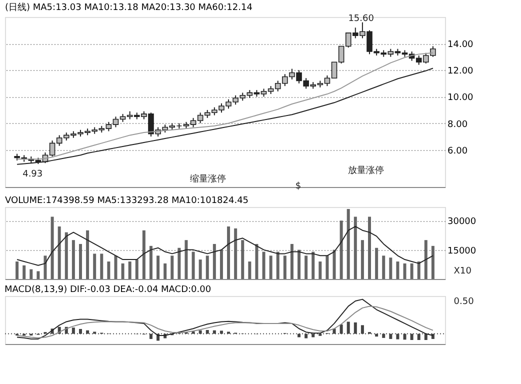 Image resolution: width=521 pixels, height=384 pixels. I want to click on text: 0.50, so click(464, 301).